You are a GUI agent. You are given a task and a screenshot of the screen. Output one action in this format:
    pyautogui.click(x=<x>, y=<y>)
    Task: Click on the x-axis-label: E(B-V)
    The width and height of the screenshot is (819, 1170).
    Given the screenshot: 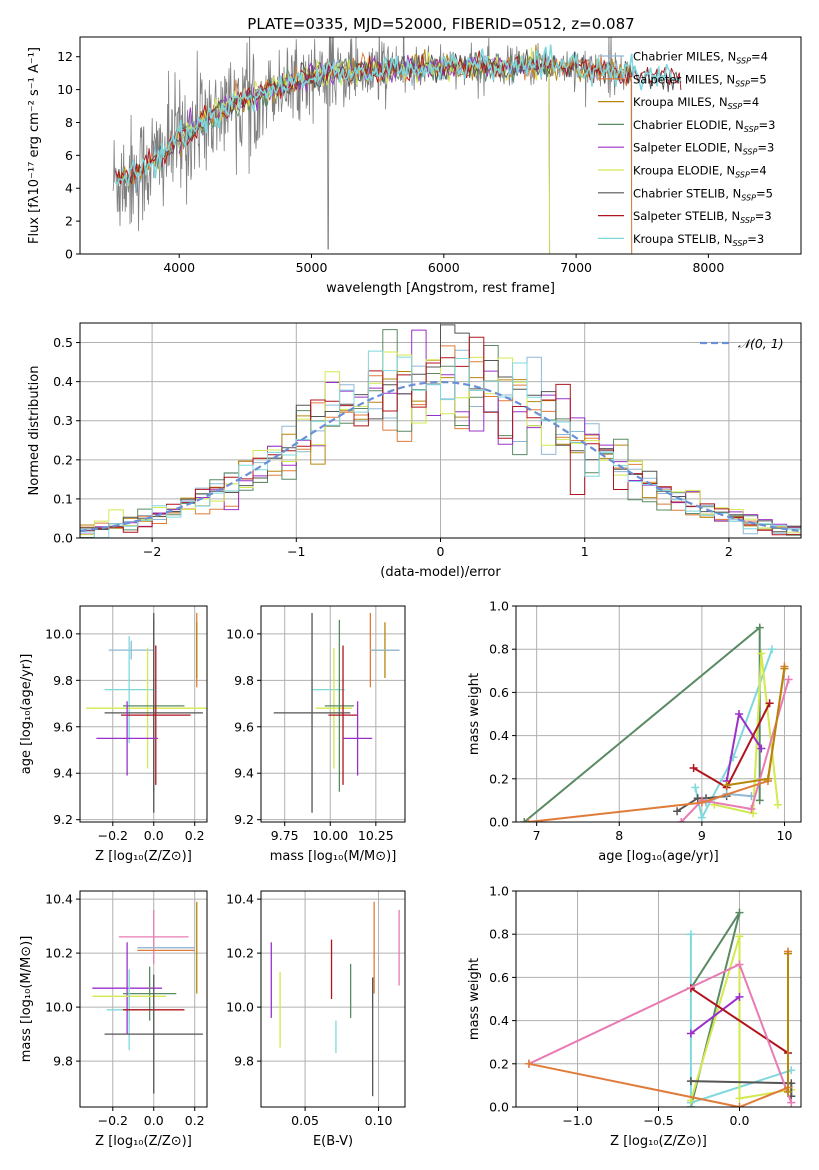 What is the action you would take?
    pyautogui.click(x=333, y=1141)
    